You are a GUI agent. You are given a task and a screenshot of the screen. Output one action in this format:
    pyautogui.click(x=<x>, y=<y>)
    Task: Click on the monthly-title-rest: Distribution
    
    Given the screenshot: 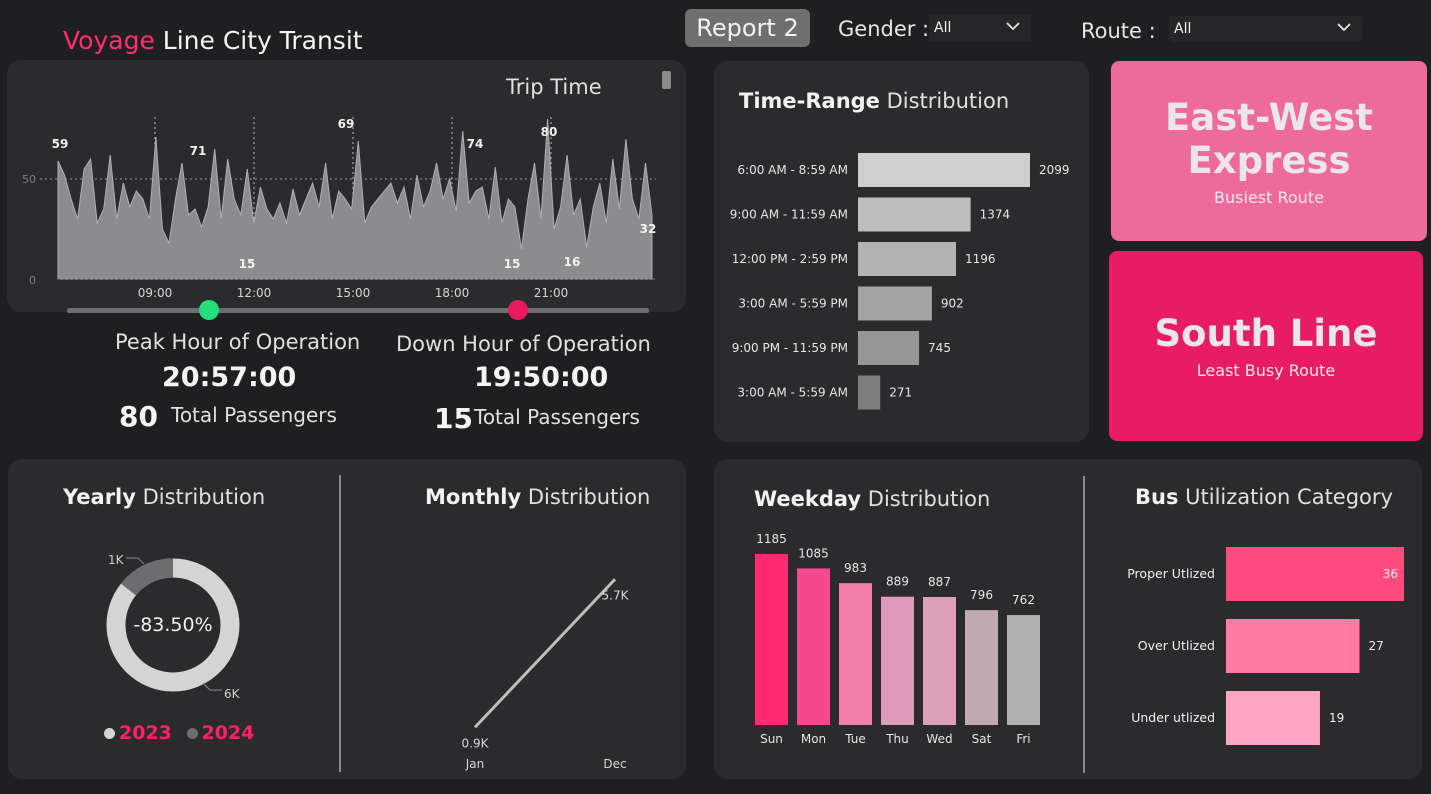 What is the action you would take?
    pyautogui.click(x=586, y=497)
    